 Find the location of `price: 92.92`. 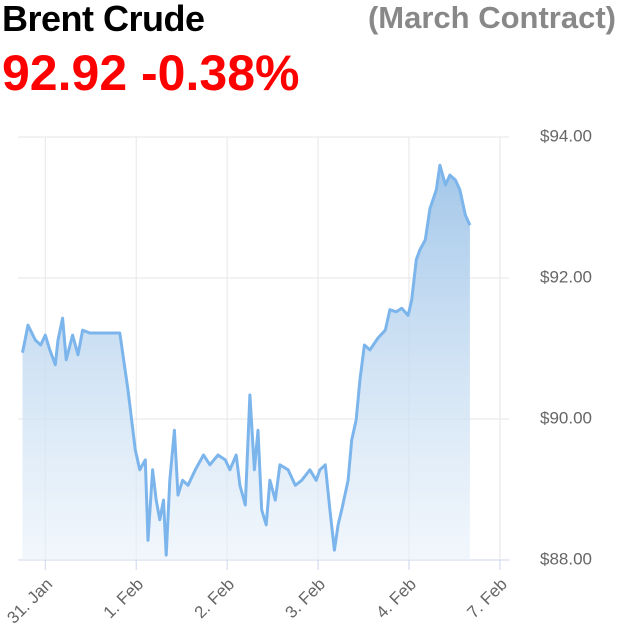

price: 92.92 is located at coordinates (65, 73).